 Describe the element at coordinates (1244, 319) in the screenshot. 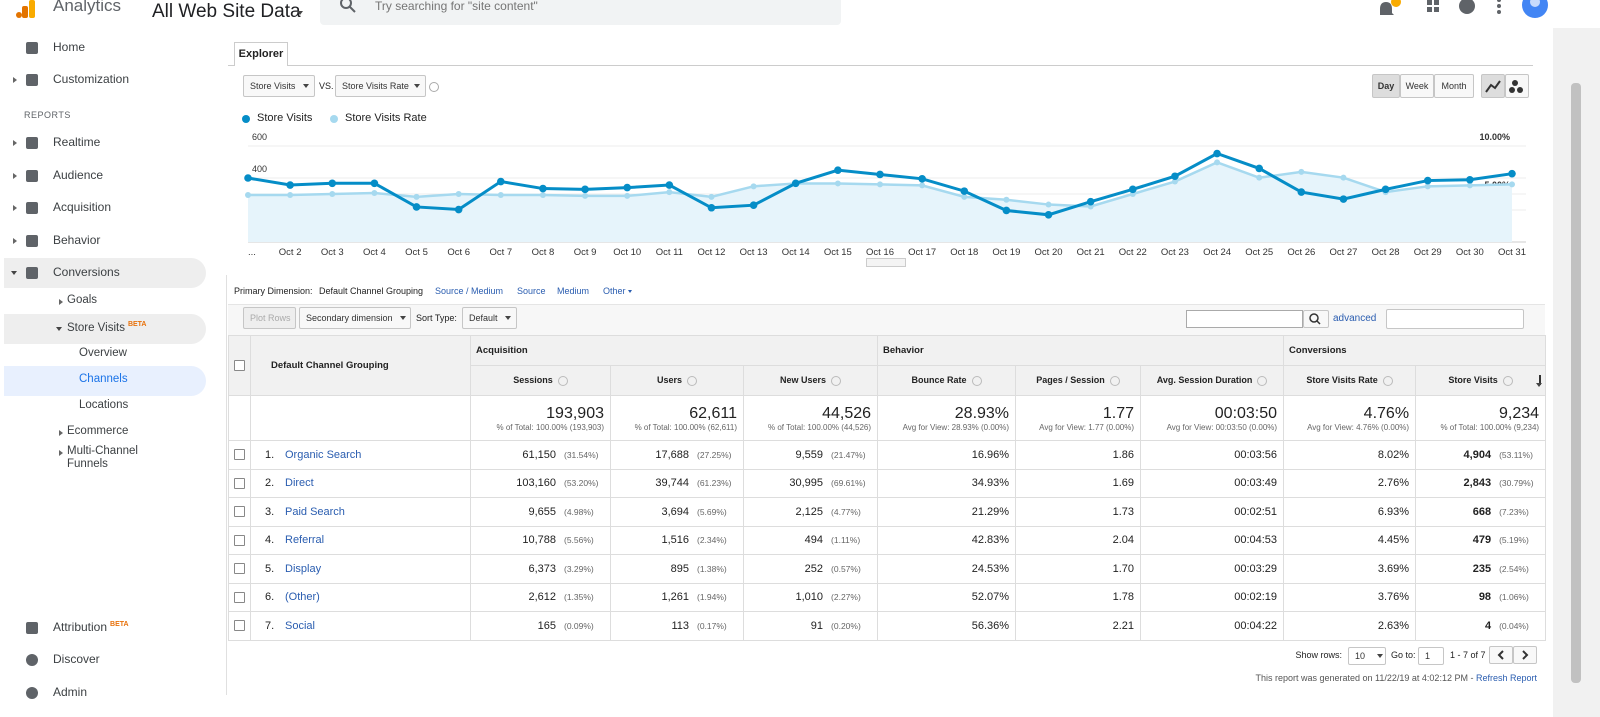

I see `table-search` at that location.